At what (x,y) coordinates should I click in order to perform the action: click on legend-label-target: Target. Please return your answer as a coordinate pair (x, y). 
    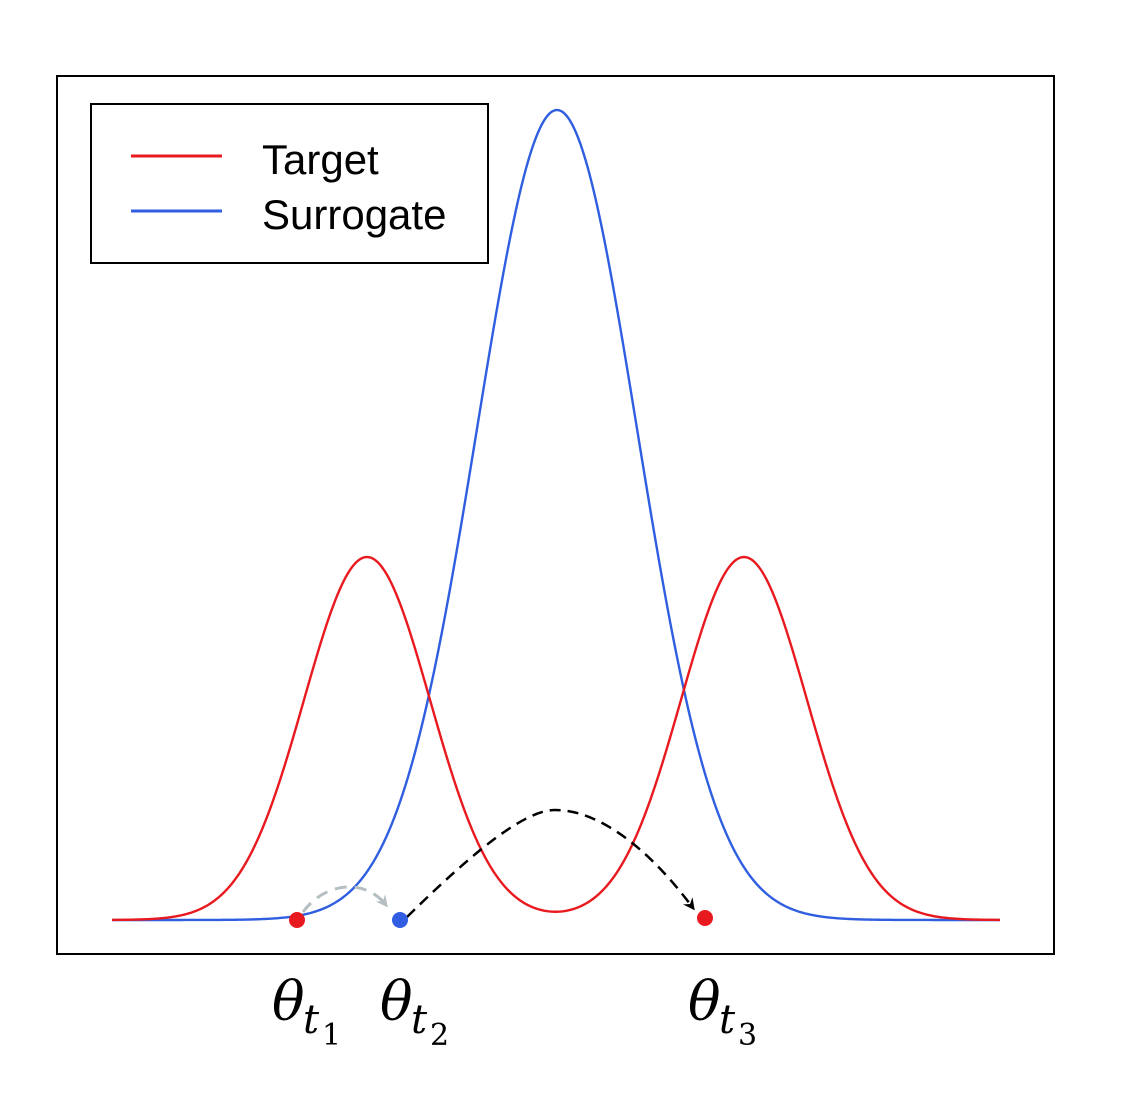
    Looking at the image, I should click on (320, 159).